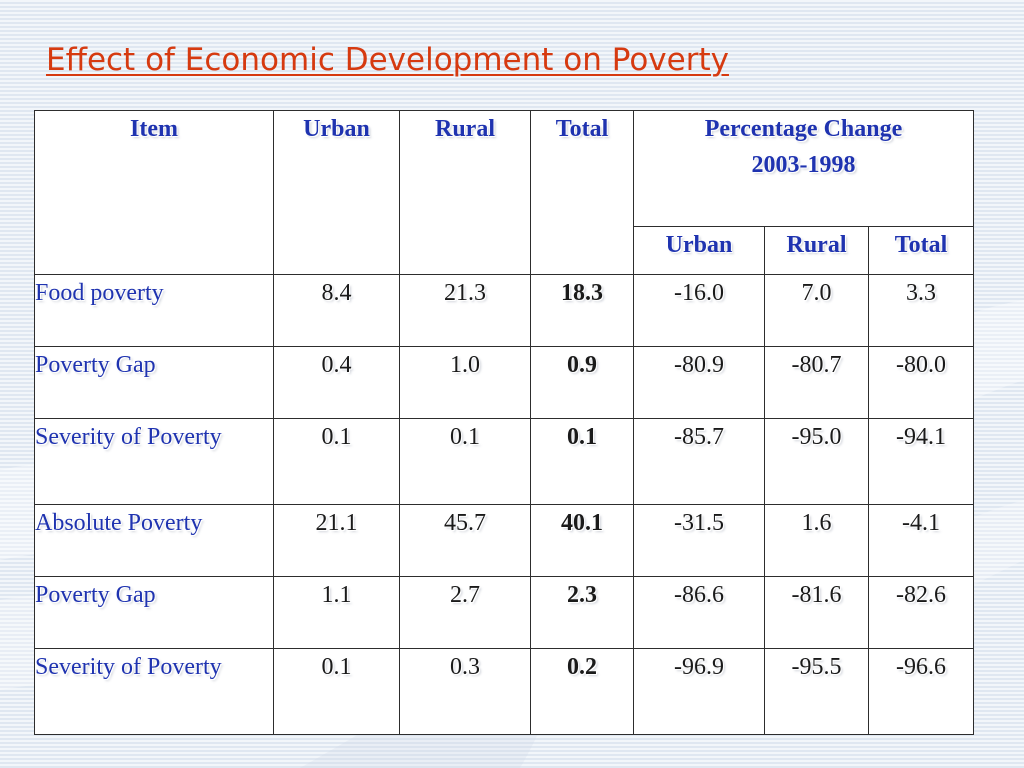 This screenshot has width=1024, height=768. What do you see at coordinates (465, 192) in the screenshot?
I see `header-rural: Rural` at bounding box center [465, 192].